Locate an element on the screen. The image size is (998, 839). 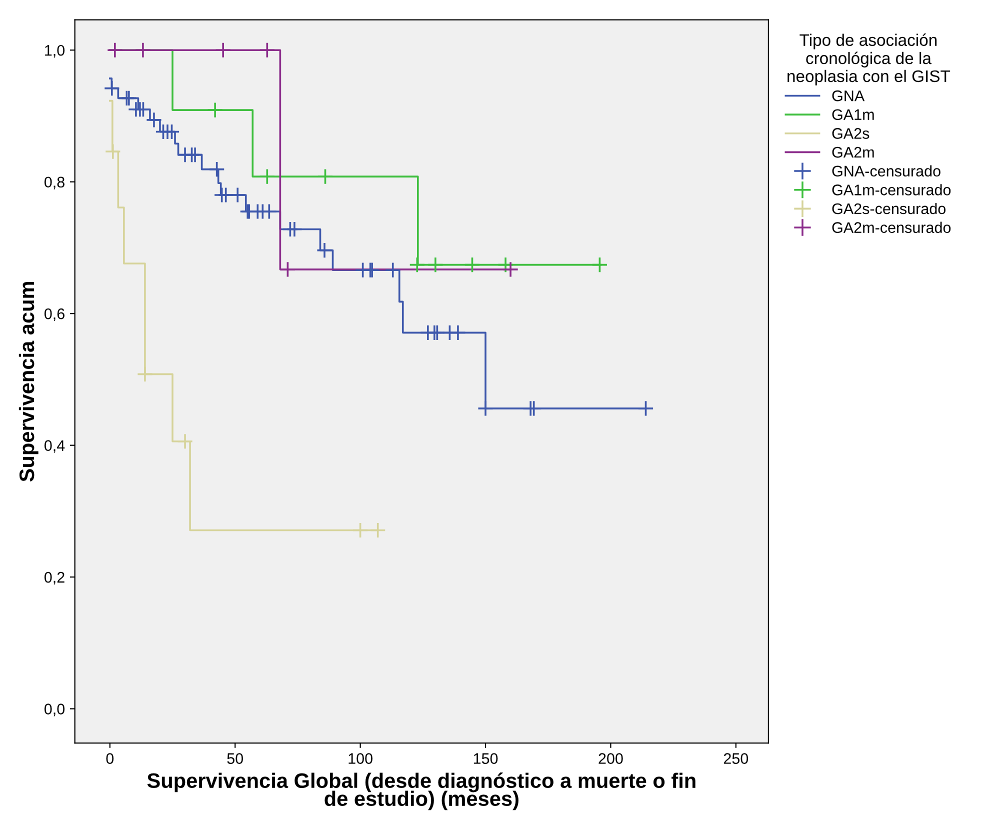
x-tick-label: 0 is located at coordinates (110, 758).